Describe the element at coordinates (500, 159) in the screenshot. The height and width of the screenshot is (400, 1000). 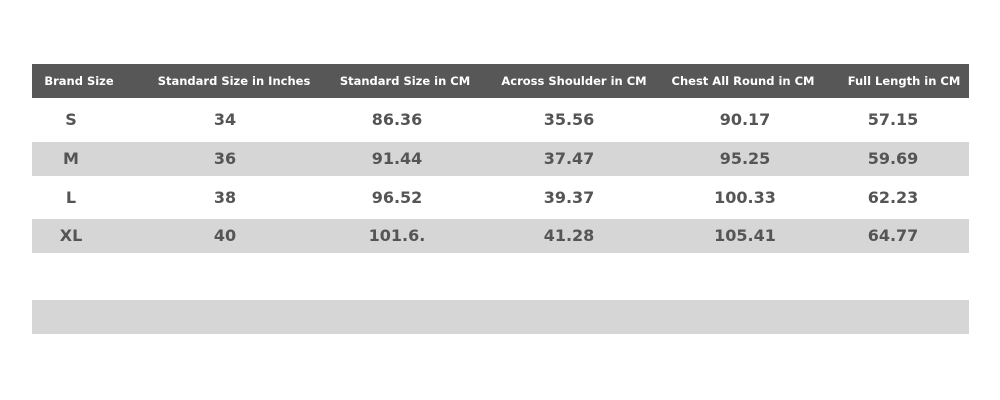
I see `table-row: M 36 91.44 37.47 95.25 59.69` at that location.